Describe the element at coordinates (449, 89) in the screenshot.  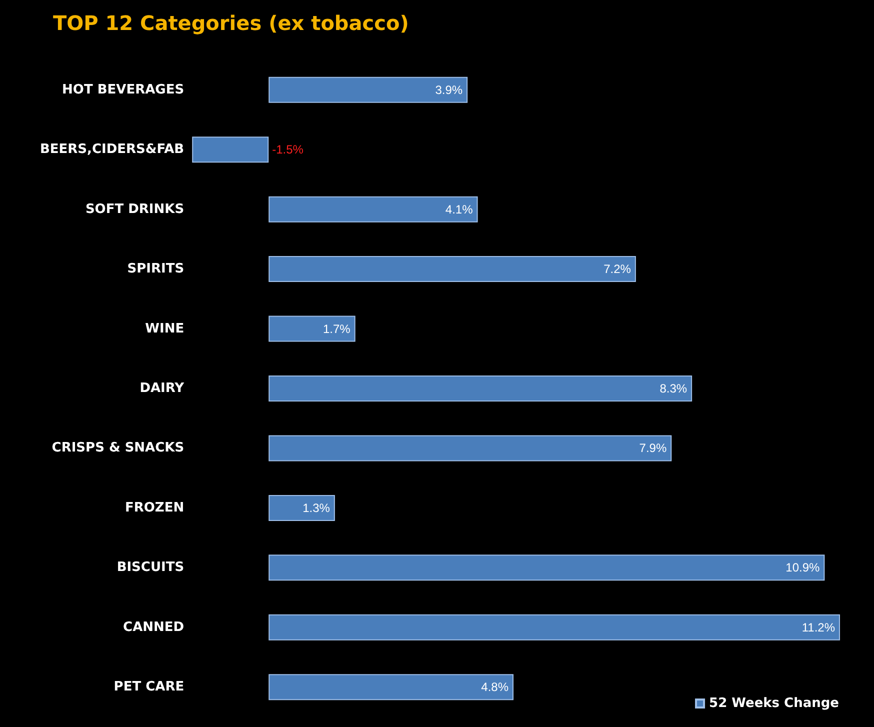
I see `data-label: 3.9%` at that location.